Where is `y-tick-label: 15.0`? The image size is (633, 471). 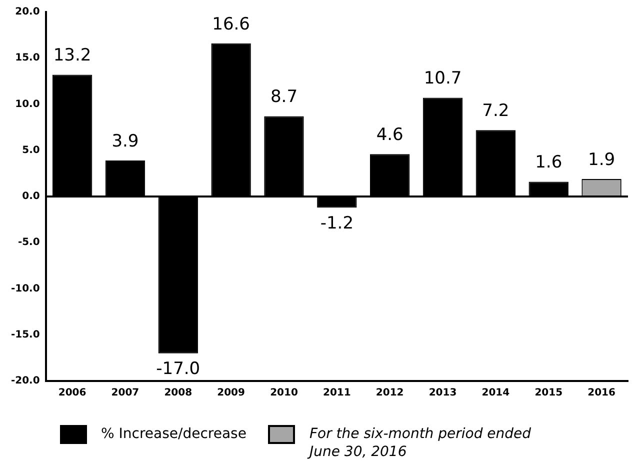
y-tick-label: 15.0 is located at coordinates (27, 58).